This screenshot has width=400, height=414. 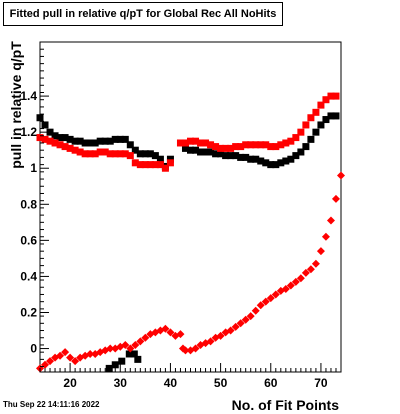 What do you see at coordinates (28, 132) in the screenshot?
I see `y-tick-label: 1.2` at bounding box center [28, 132].